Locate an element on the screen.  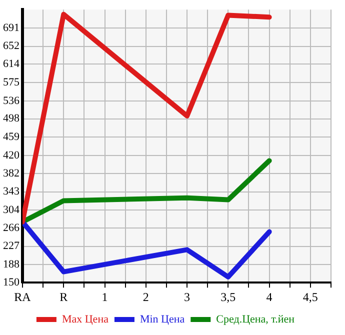
x-tick-label: 4 is located at coordinates (269, 297).